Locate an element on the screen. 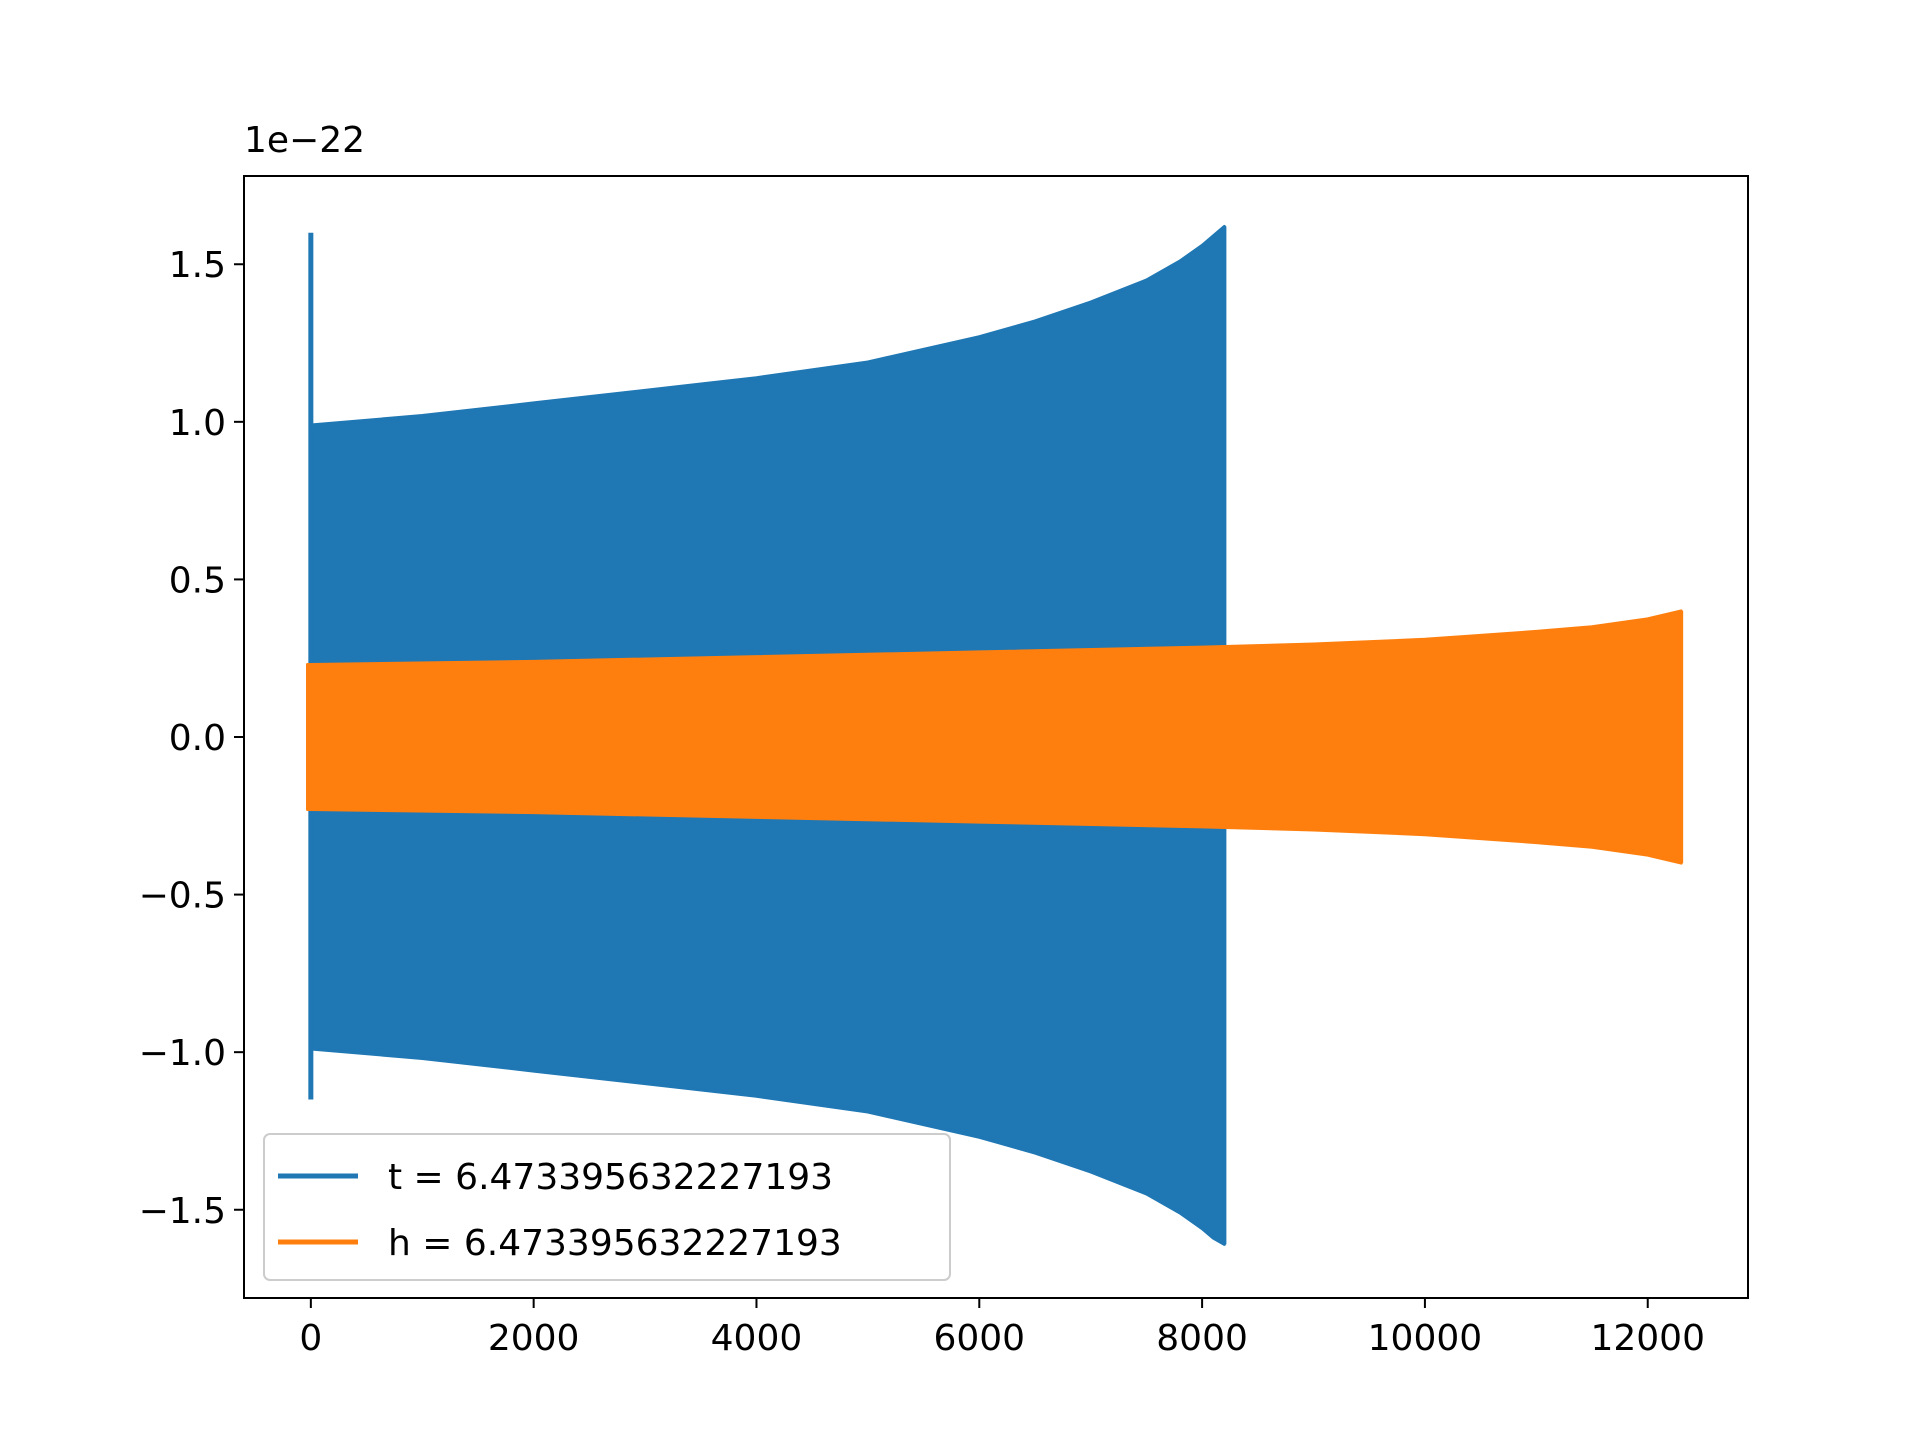 This screenshot has width=1920, height=1440. y-tick-label: 0.0 is located at coordinates (197, 738).